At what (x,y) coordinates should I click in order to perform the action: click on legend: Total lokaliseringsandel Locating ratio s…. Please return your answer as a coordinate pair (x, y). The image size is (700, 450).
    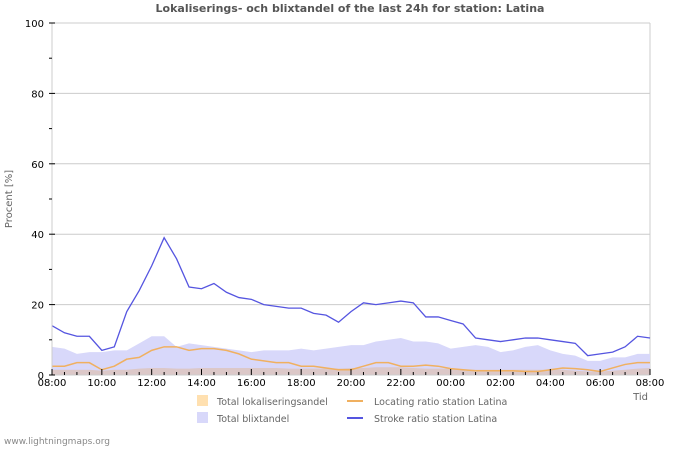
    Looking at the image, I should click on (352, 410).